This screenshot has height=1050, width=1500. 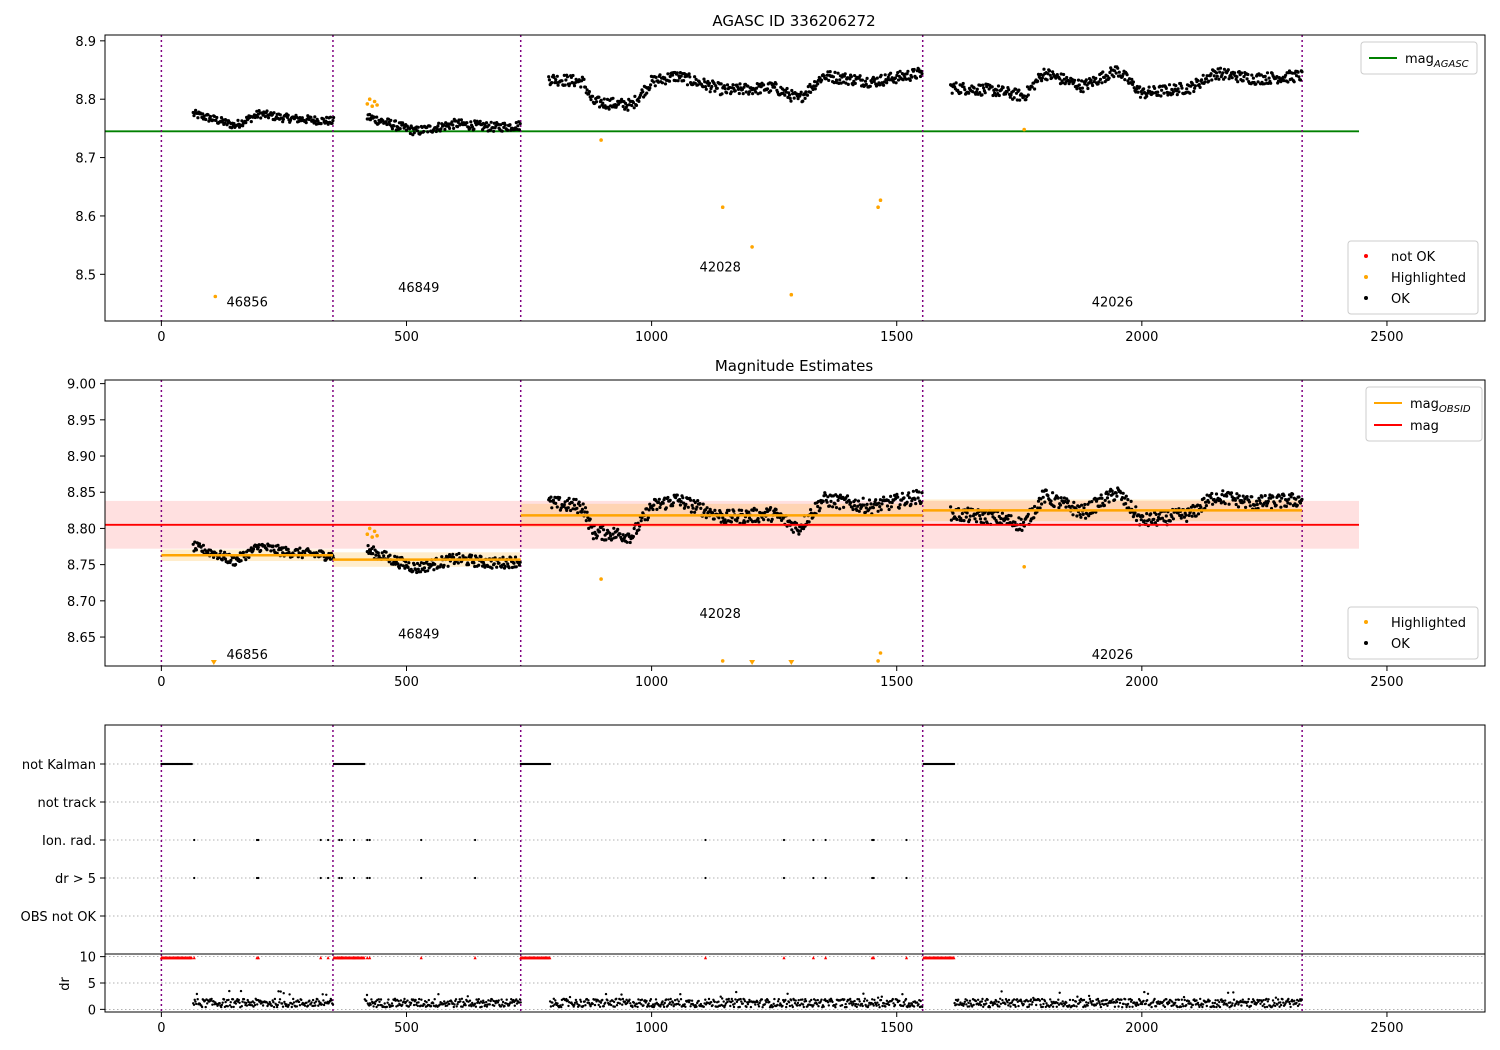 What do you see at coordinates (795, 983) in the screenshot?
I see `panel4-plot-area` at bounding box center [795, 983].